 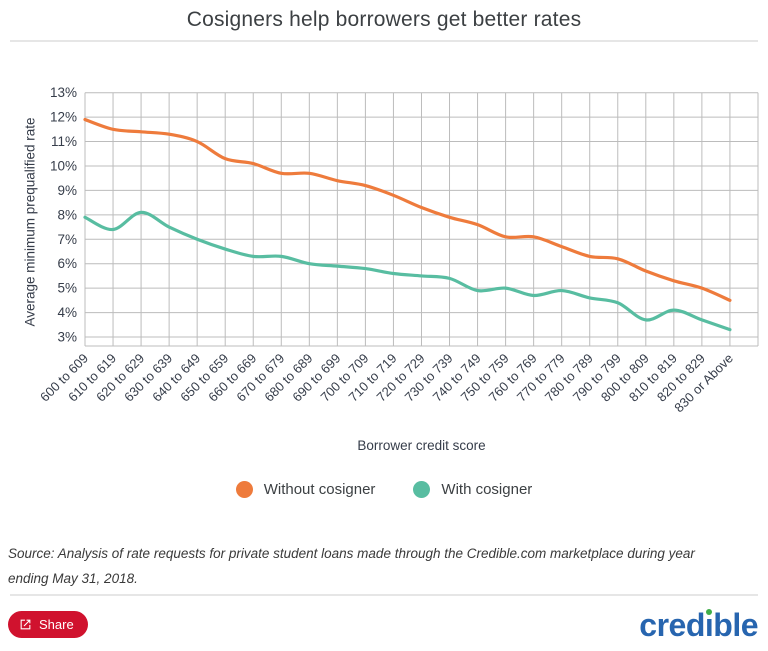 What do you see at coordinates (67, 239) in the screenshot?
I see `y-tick-label: 7%` at bounding box center [67, 239].